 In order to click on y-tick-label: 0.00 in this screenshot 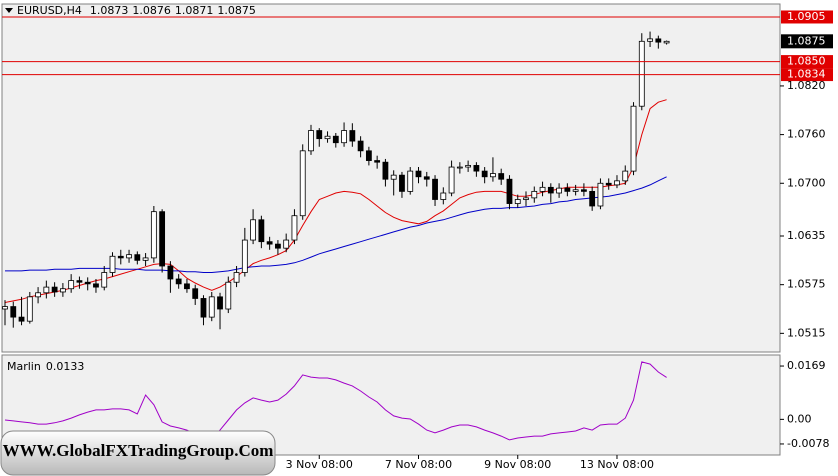, I will do `click(799, 418)`.